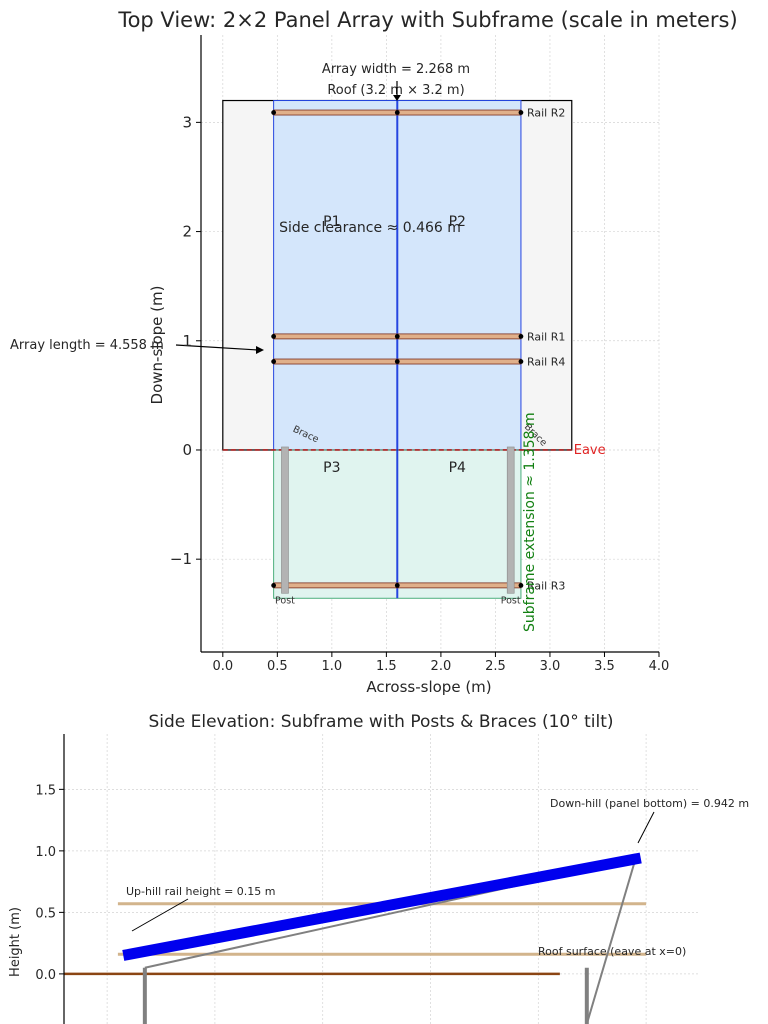 The width and height of the screenshot is (768, 1024). I want to click on x-tick-label: 1.0, so click(332, 666).